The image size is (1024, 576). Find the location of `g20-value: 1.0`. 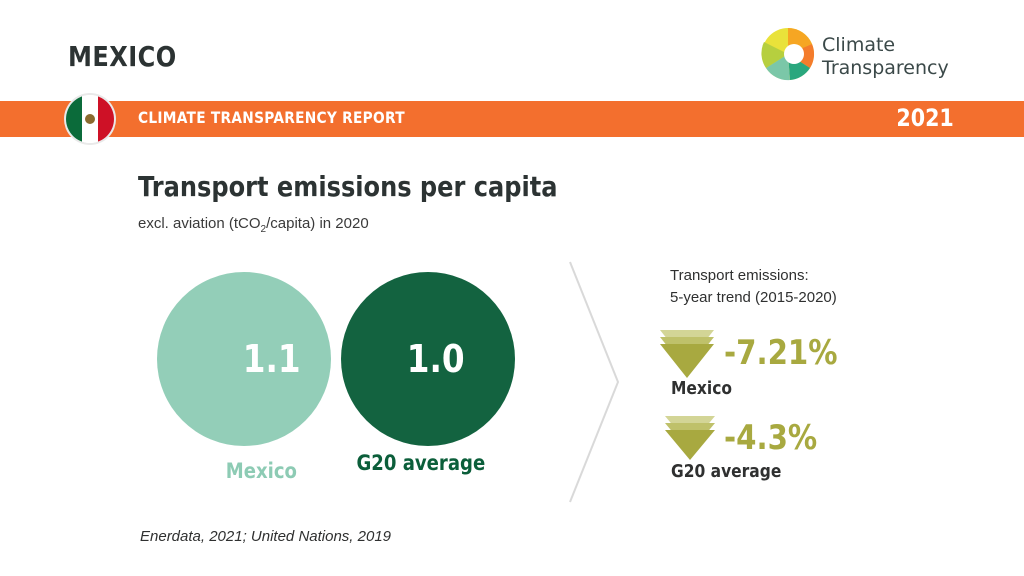

g20-value: 1.0 is located at coordinates (435, 359).